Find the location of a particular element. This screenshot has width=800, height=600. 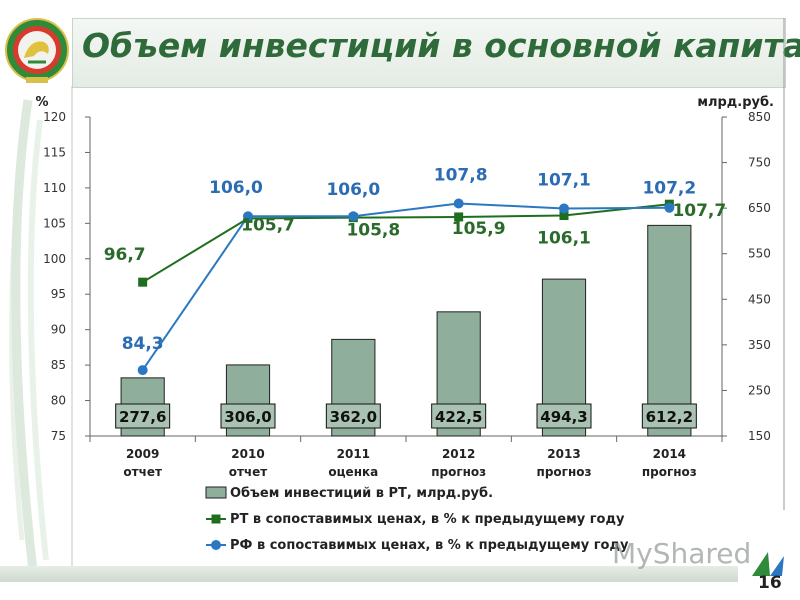

bar-value-text: 422,5 is located at coordinates (458, 417).